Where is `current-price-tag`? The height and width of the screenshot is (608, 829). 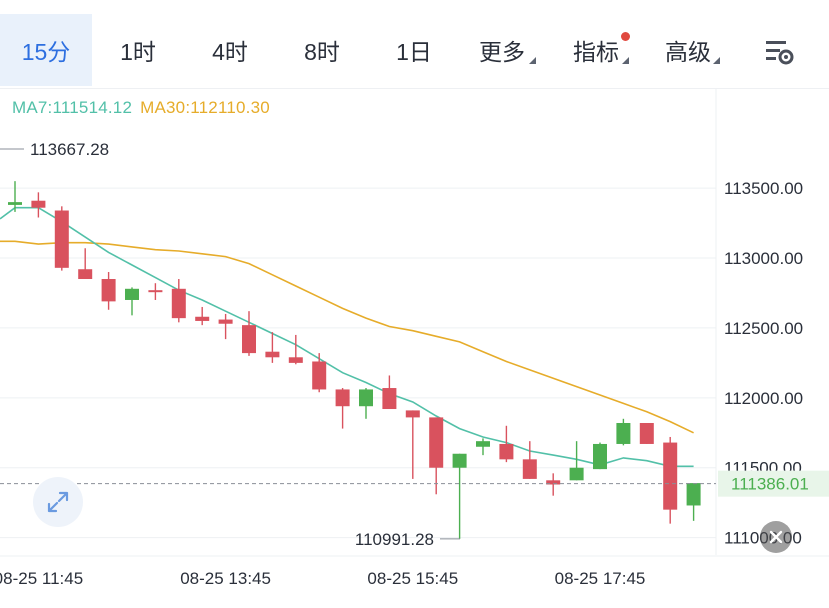 current-price-tag is located at coordinates (773, 483).